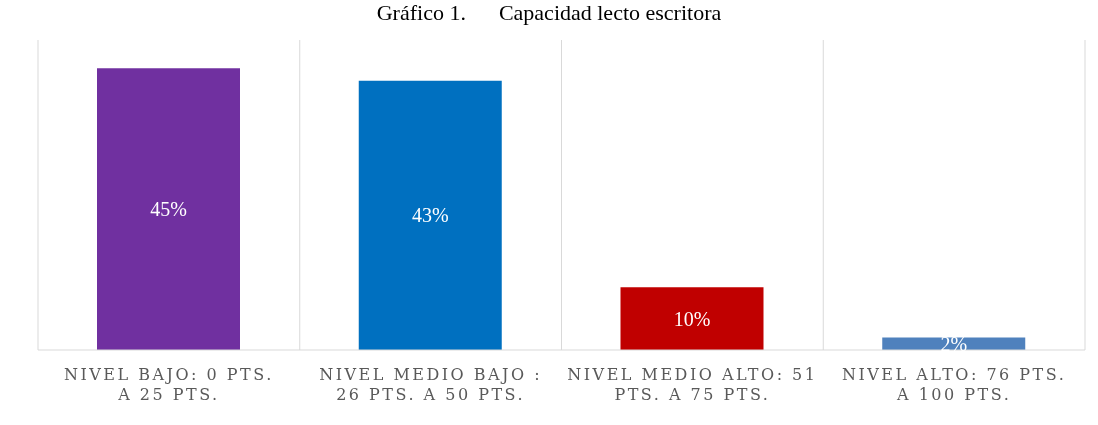 Image resolution: width=1098 pixels, height=425 pixels. What do you see at coordinates (692, 384) in the screenshot?
I see `x-tick-label: NIVEL MEDIO ALTO: 51 PTS. A 75 PTS.` at bounding box center [692, 384].